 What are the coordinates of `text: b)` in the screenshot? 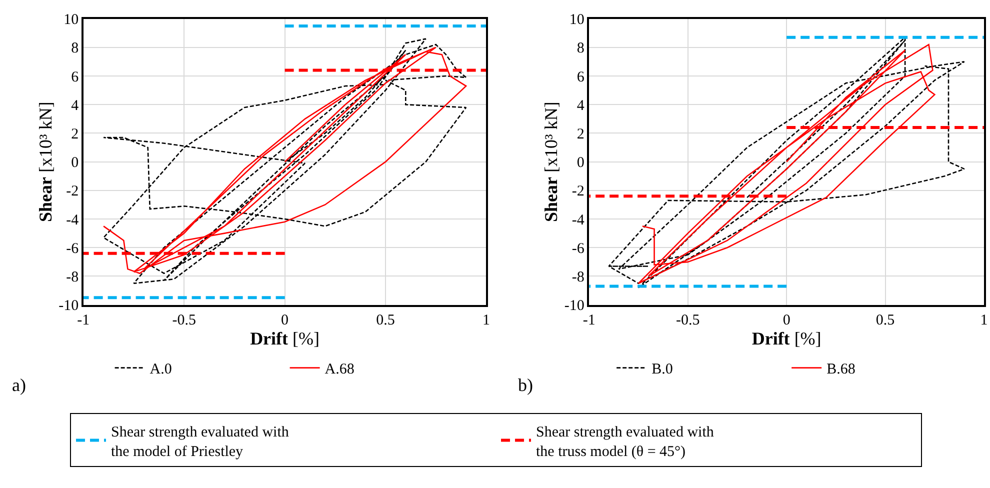 It's located at (525, 385).